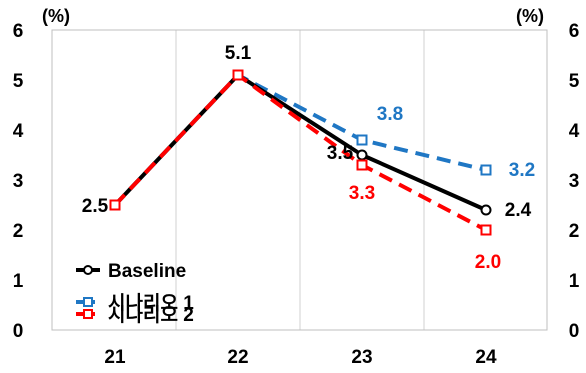 The width and height of the screenshot is (586, 373). Describe the element at coordinates (238, 53) in the screenshot. I see `data-label-baseline: 5.1` at that location.